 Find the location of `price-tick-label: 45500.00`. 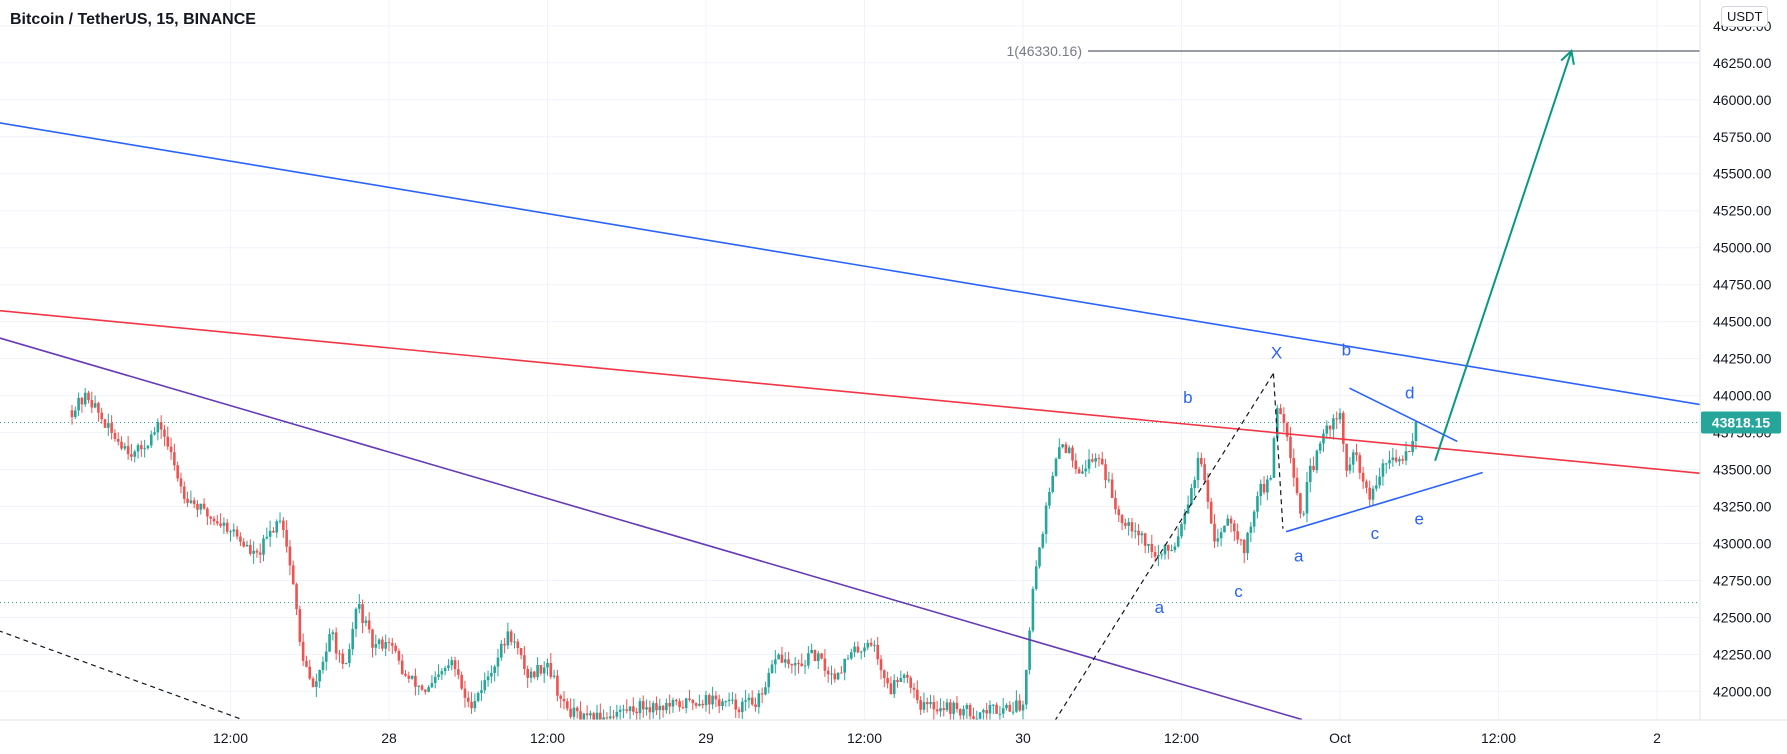

price-tick-label: 45500.00 is located at coordinates (1742, 174).